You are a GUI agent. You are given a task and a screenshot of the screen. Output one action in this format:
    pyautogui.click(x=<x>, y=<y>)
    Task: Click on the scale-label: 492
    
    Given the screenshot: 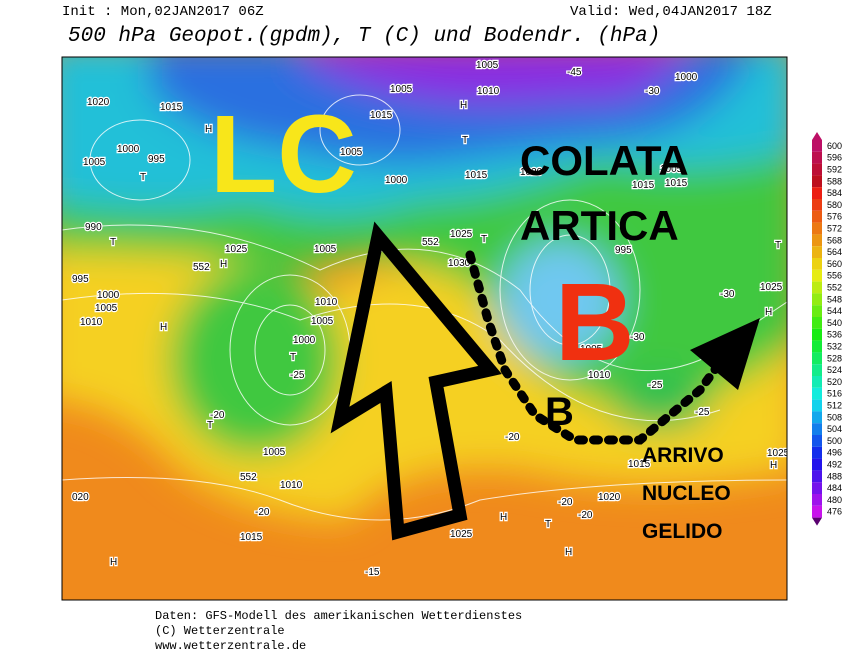 What is the action you would take?
    pyautogui.click(x=834, y=465)
    